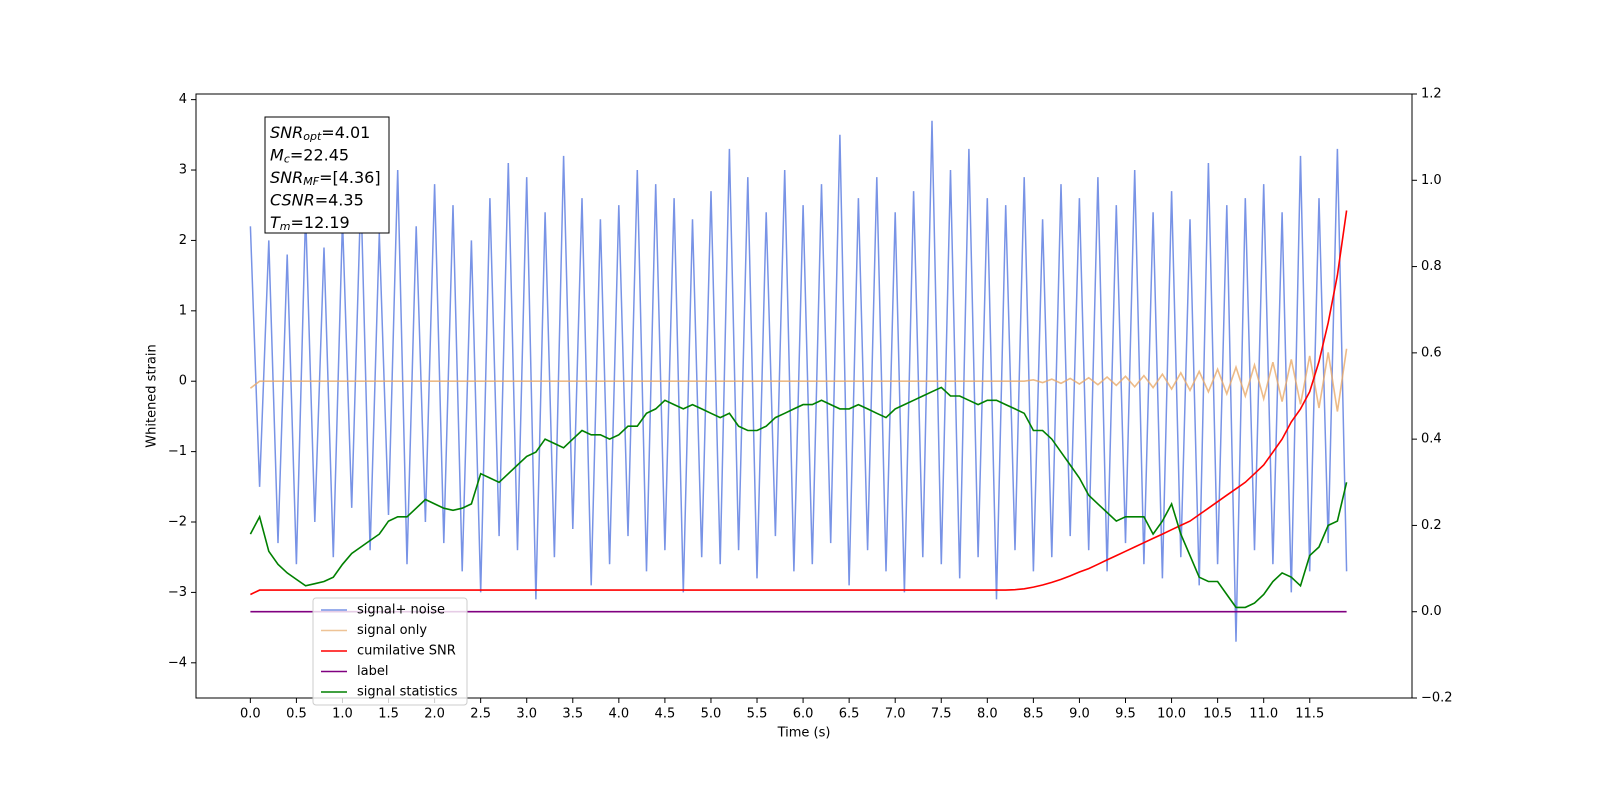 This screenshot has width=1600, height=804. I want to click on annotation-symbol: T, so click(275, 222).